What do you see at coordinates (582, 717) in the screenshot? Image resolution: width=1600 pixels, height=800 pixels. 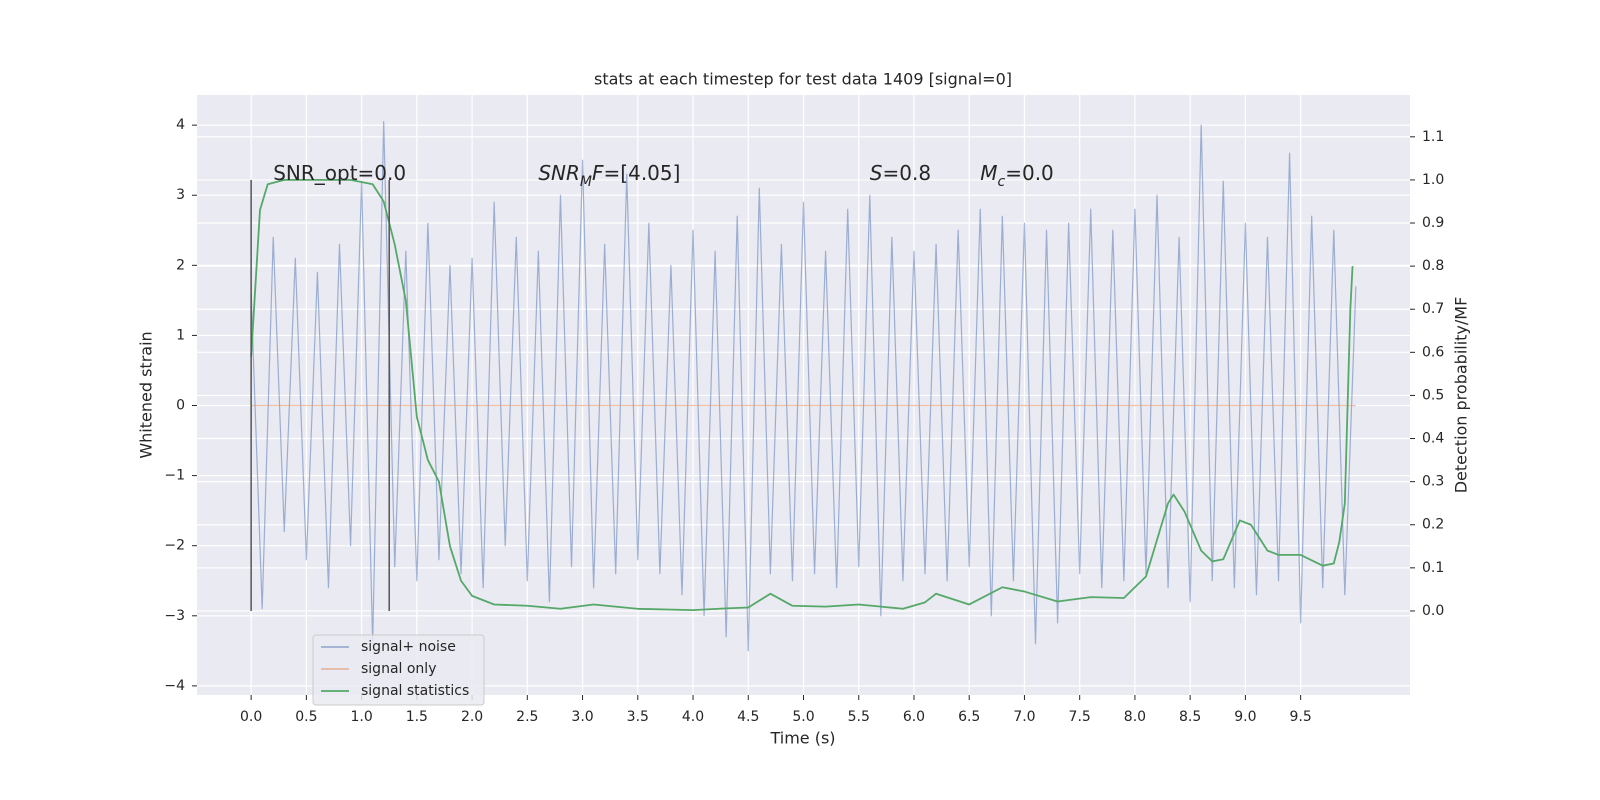 I see `x-tick-label: 3.0` at bounding box center [582, 717].